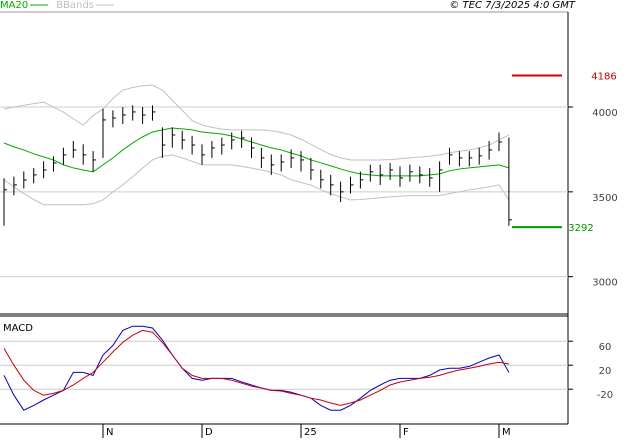 This screenshot has height=440, width=627. I want to click on x-tick-label: D, so click(209, 432).